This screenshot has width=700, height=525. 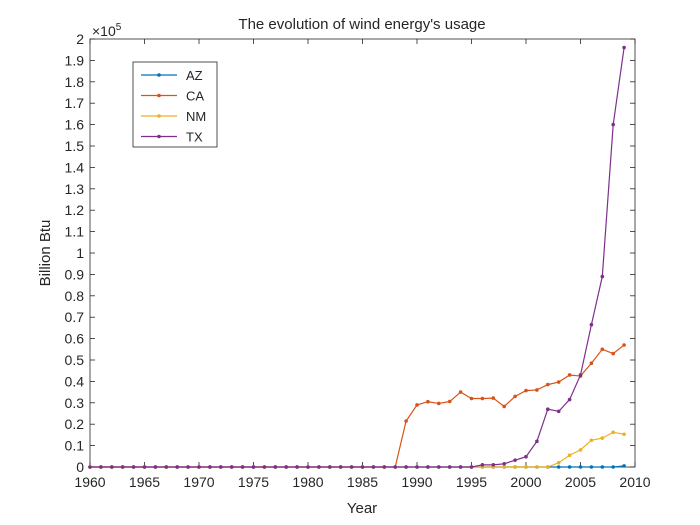 I want to click on legend: AZ CA NM TX, so click(x=175, y=104).